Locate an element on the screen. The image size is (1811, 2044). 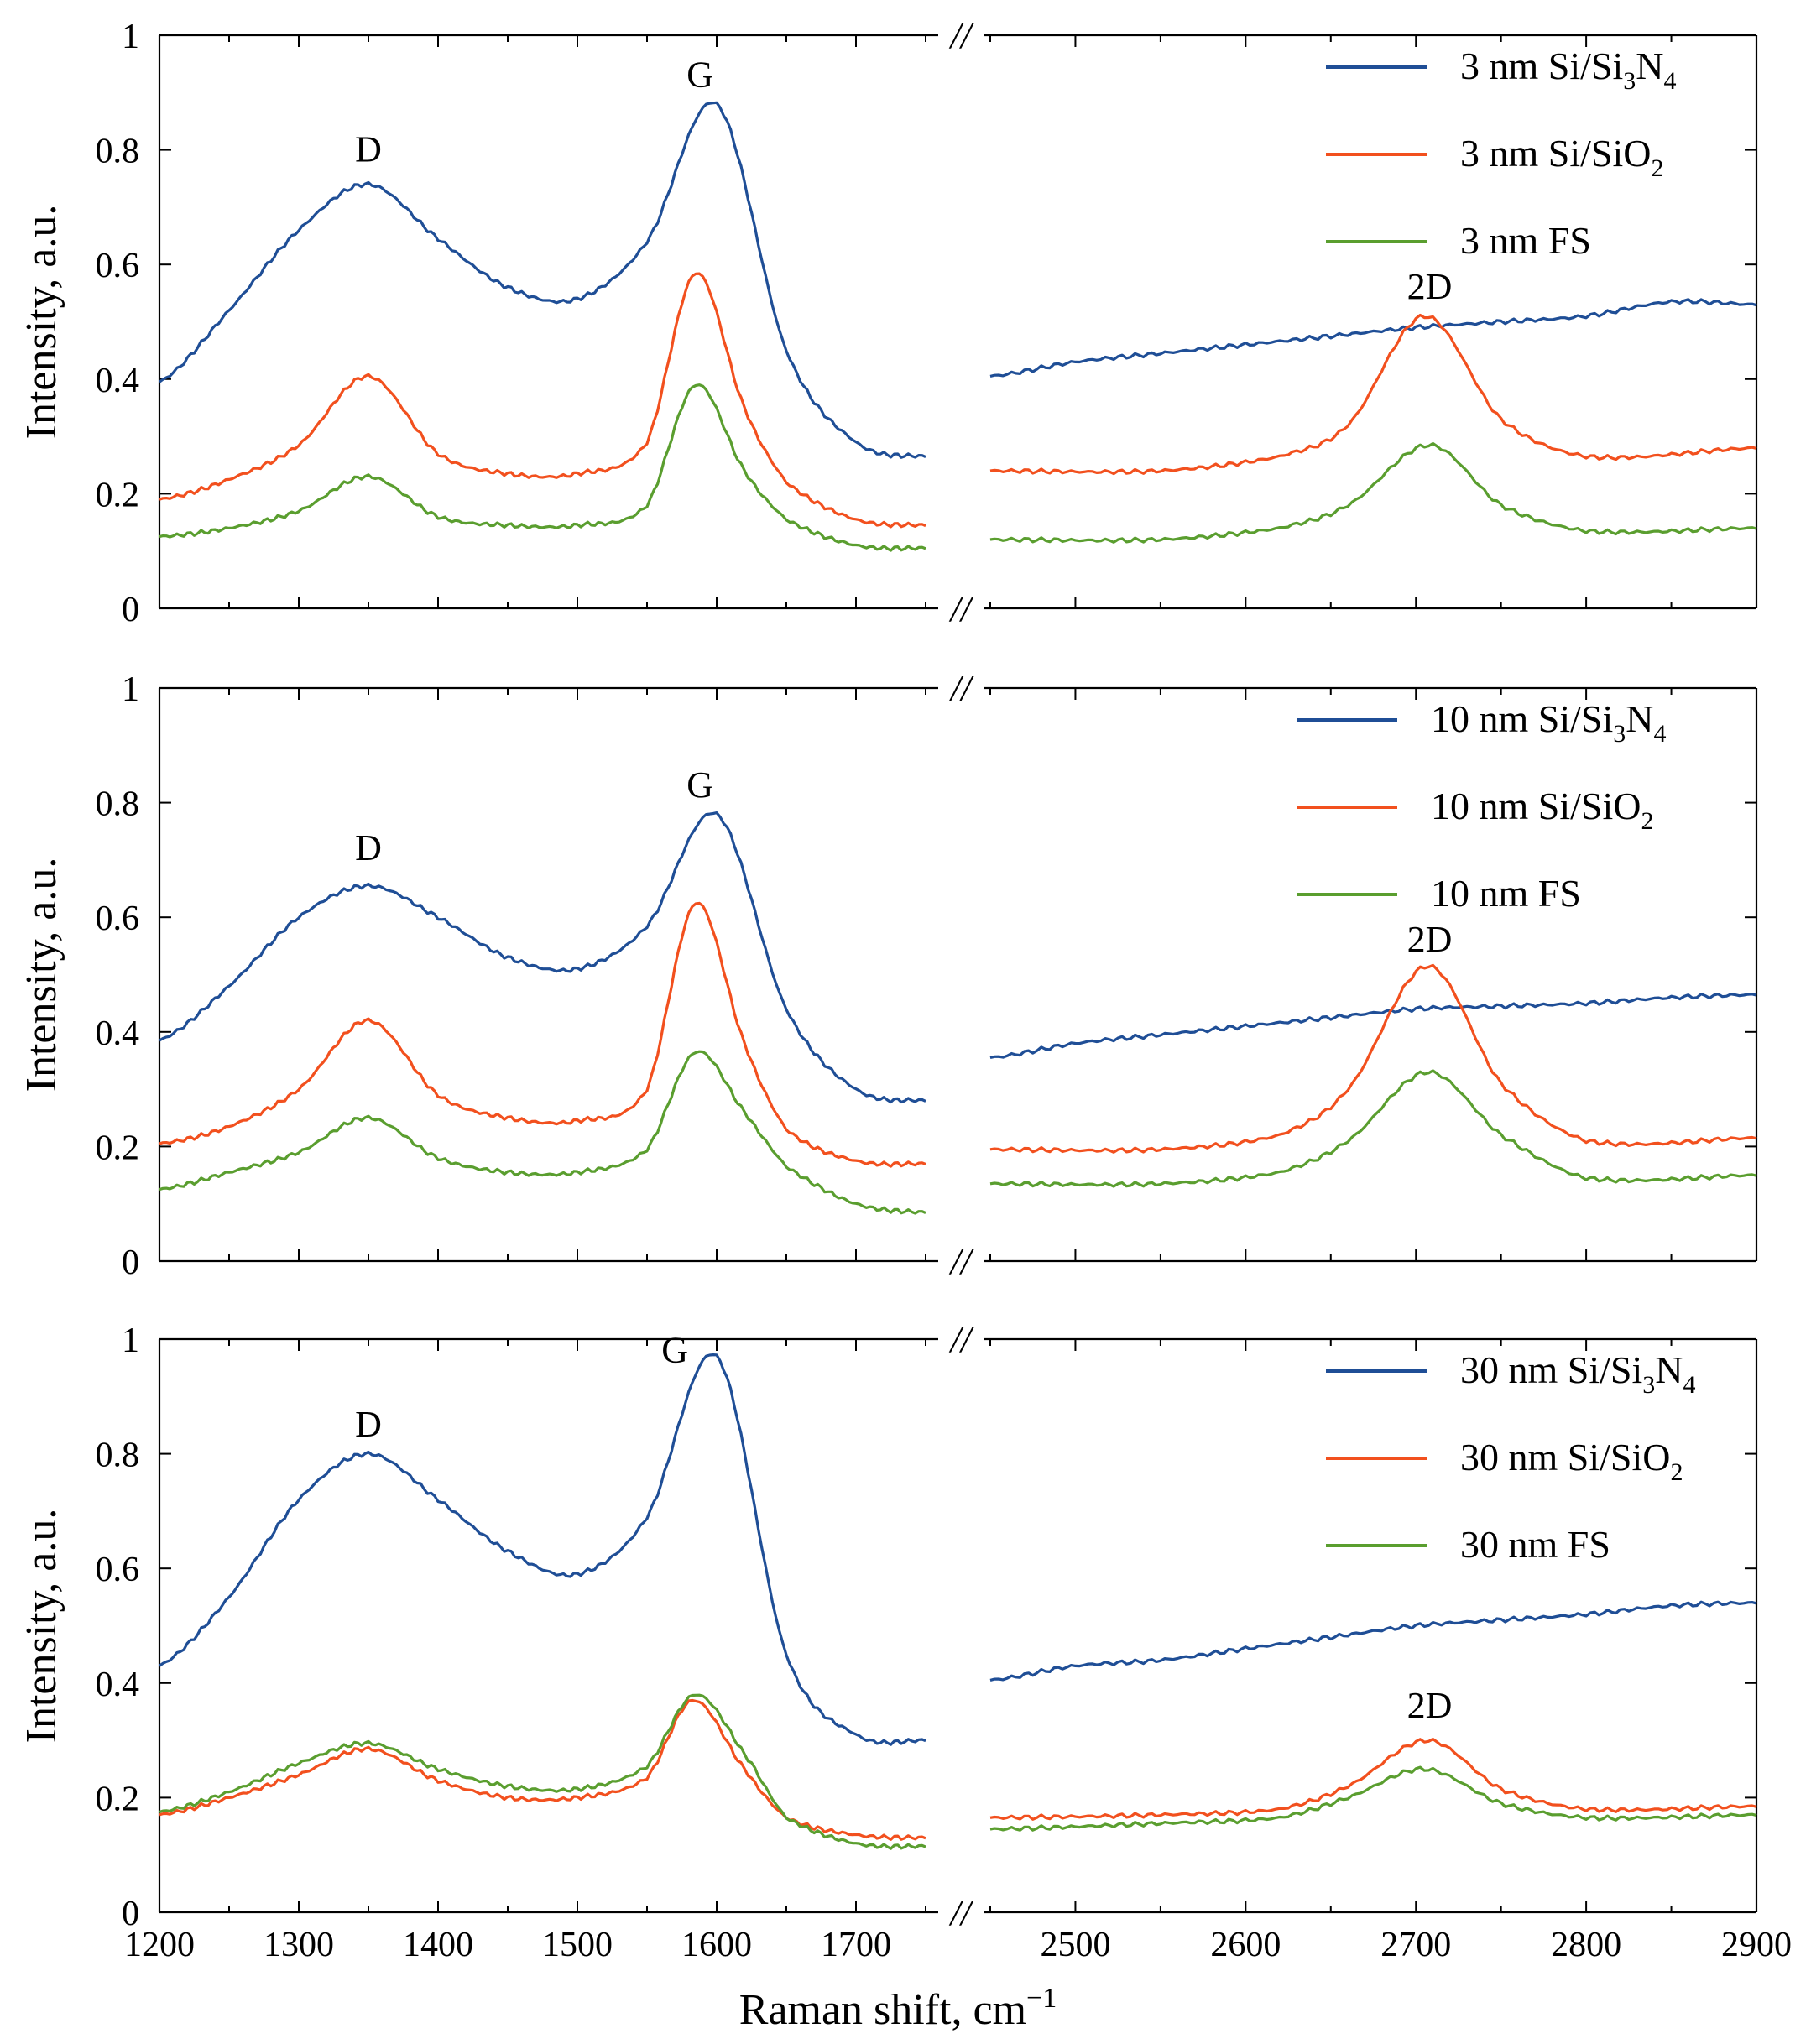
legend-entry: 10 nm Si/SiO2 is located at coordinates (1475, 810).